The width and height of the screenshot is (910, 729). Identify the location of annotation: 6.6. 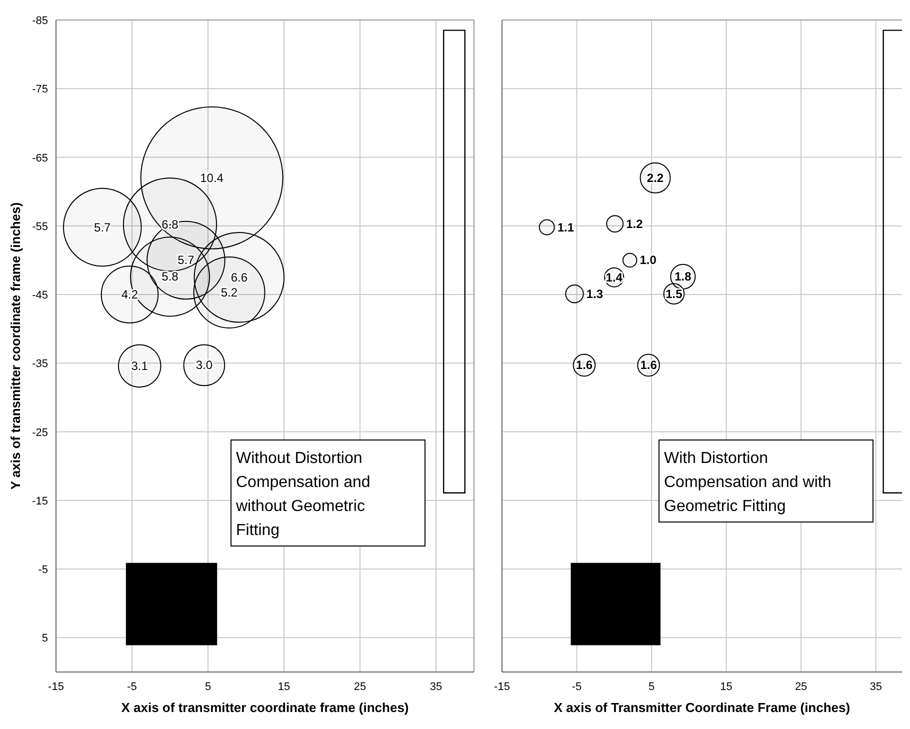
(239, 277).